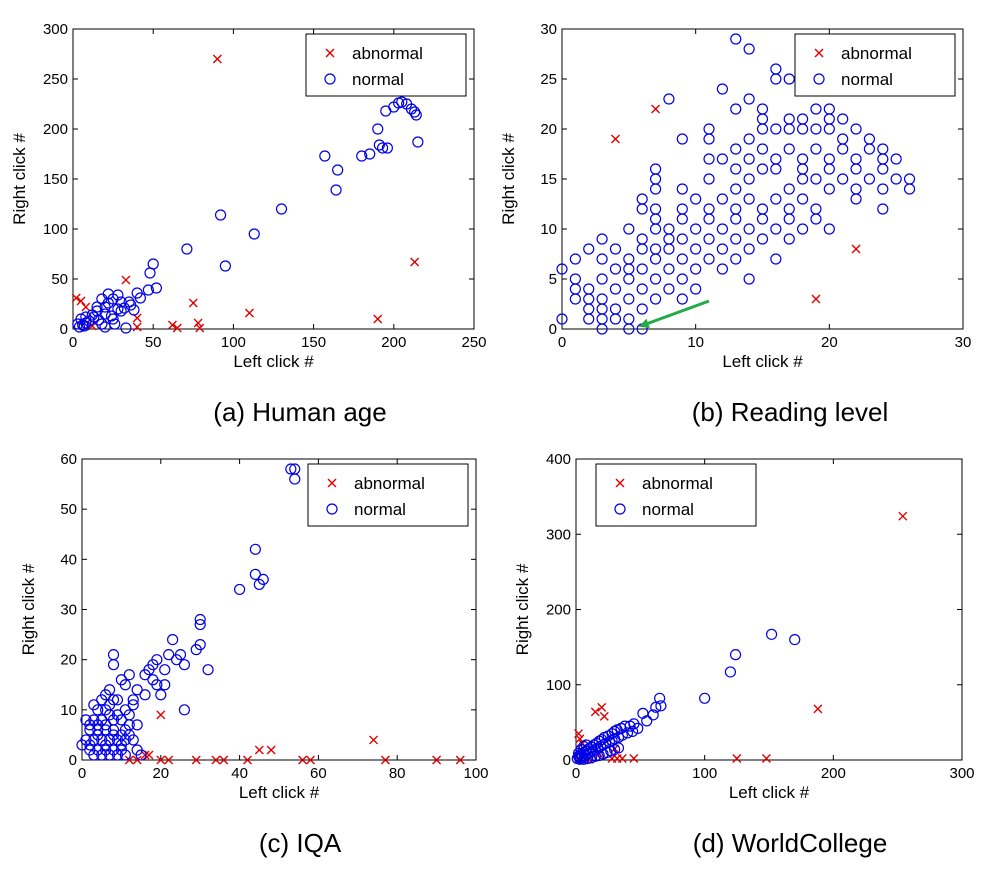 The width and height of the screenshot is (1005, 880). Describe the element at coordinates (153, 342) in the screenshot. I see `x-tick-label: 50` at that location.